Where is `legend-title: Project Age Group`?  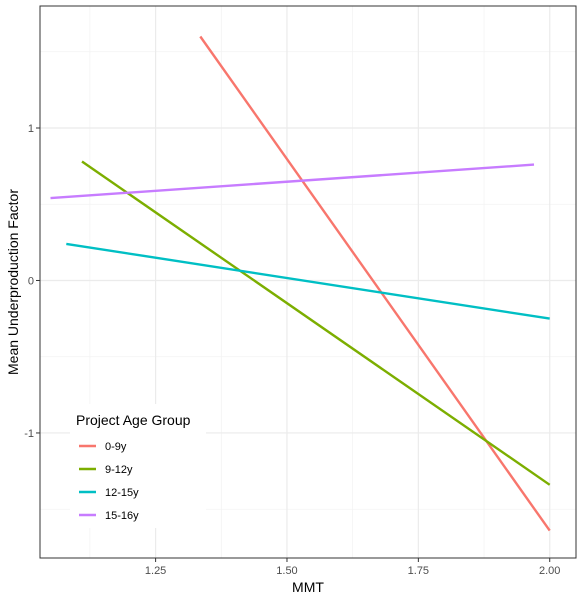
legend-title: Project Age Group is located at coordinates (133, 420).